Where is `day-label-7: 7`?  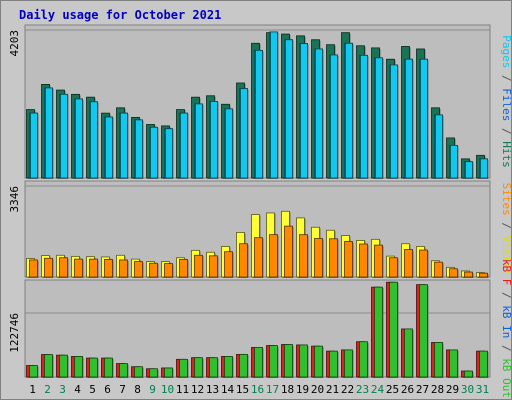
day-label-7: 7 is located at coordinates (122, 389).